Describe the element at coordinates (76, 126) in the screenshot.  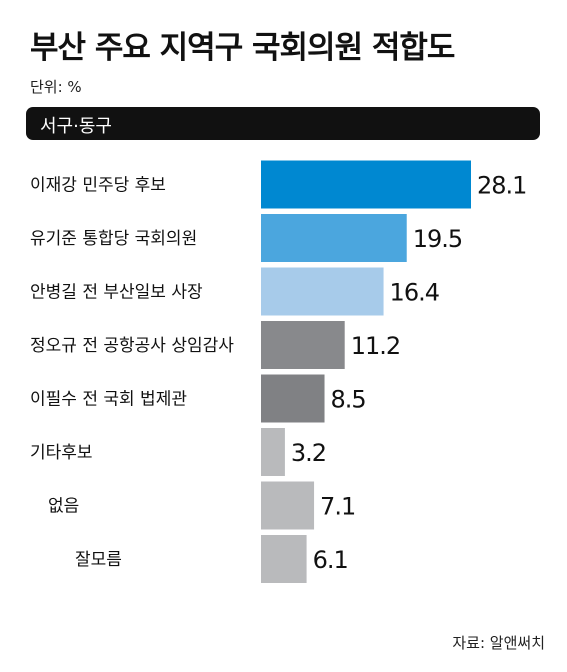
I see `section-label: 서구·동구` at that location.